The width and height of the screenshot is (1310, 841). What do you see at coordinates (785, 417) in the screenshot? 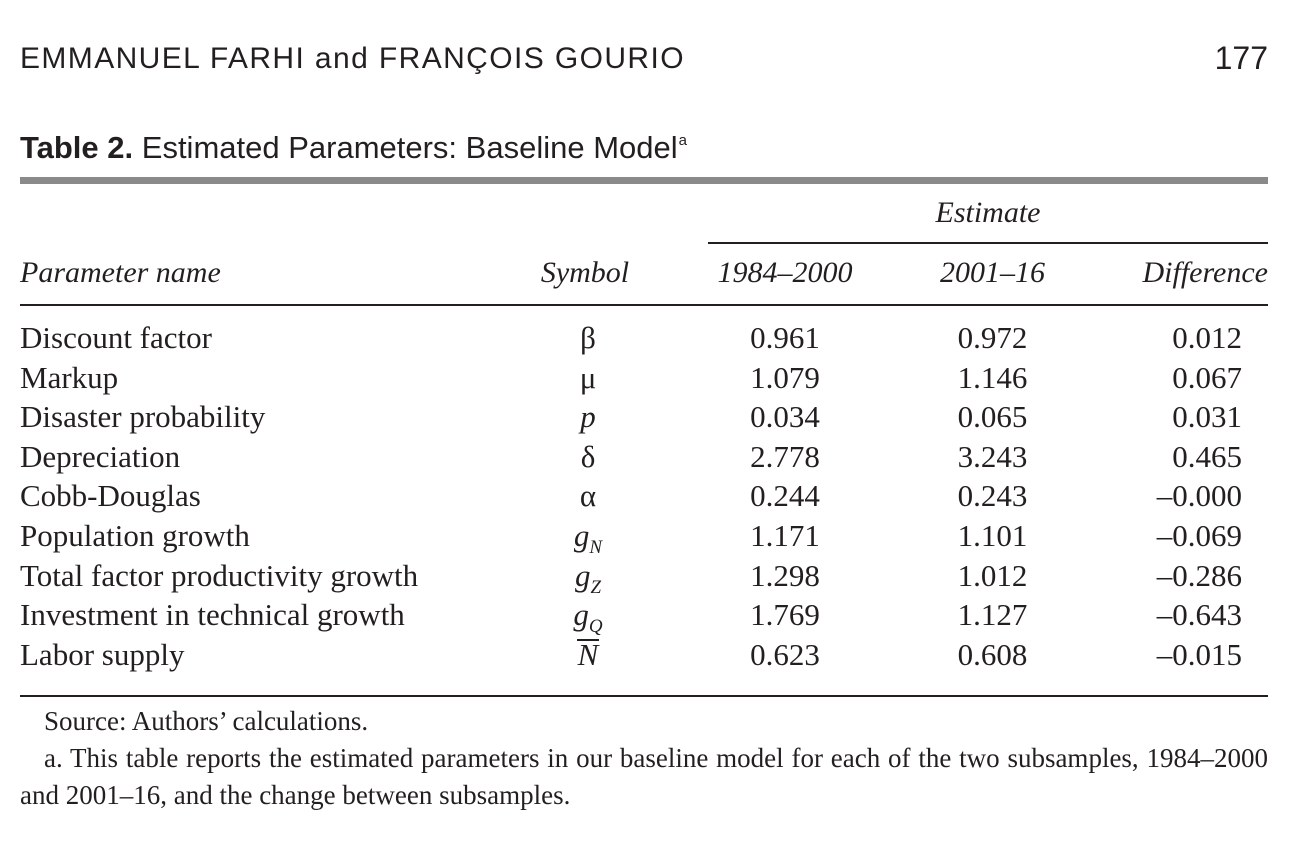
I see `value-1984-2000: 0.034` at bounding box center [785, 417].